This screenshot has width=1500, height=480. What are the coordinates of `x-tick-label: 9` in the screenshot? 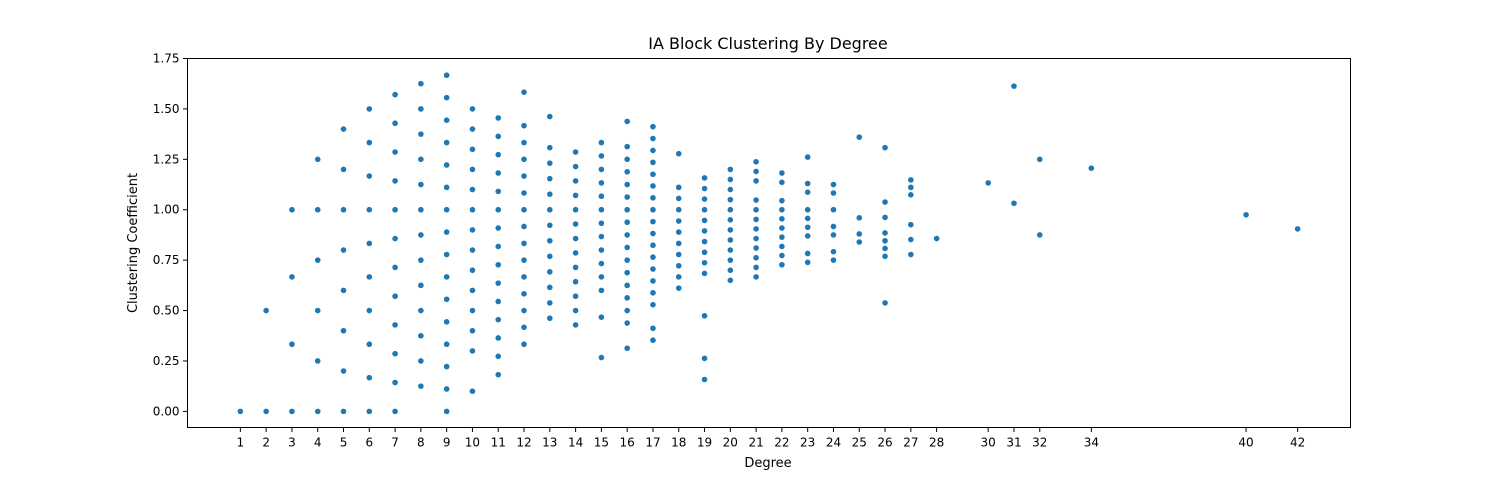 It's located at (447, 443).